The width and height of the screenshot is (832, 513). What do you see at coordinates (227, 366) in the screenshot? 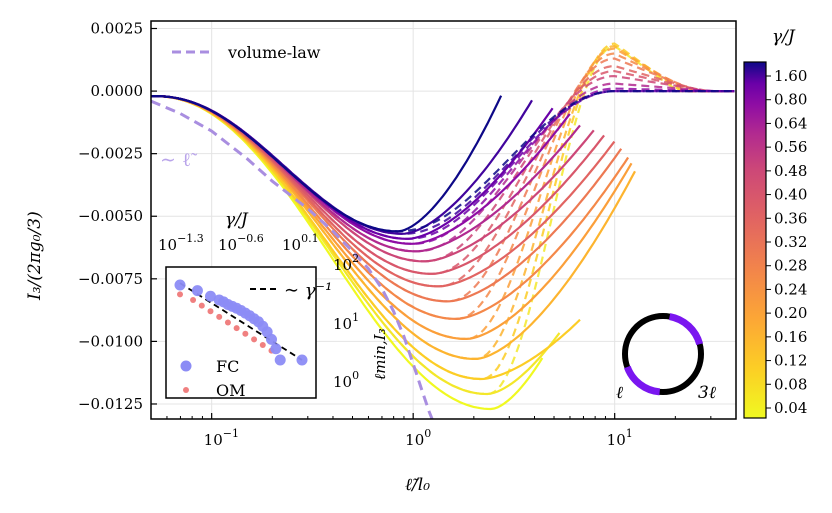
I see `inset-legend-fc-label: FC` at bounding box center [227, 366].